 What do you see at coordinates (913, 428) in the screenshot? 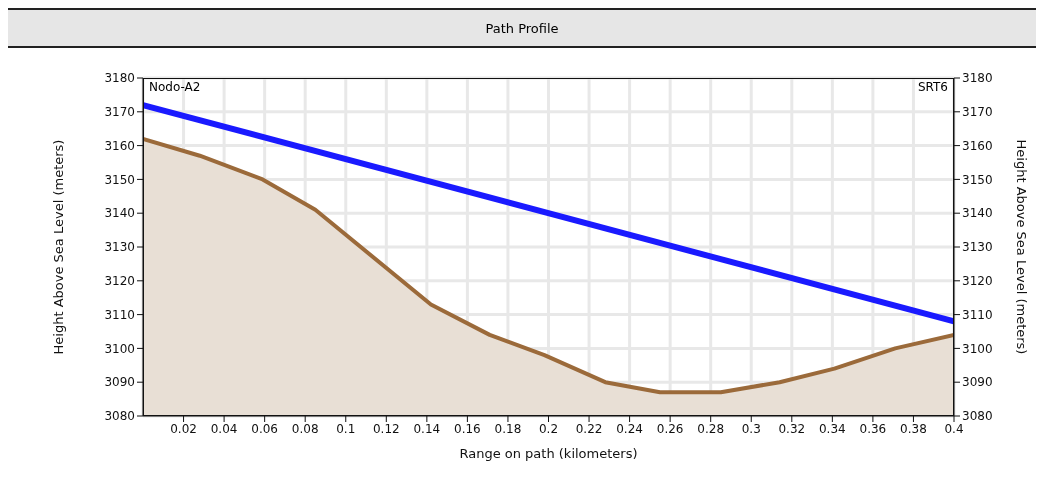
I see `x-tick-label: 0.38` at bounding box center [913, 428].